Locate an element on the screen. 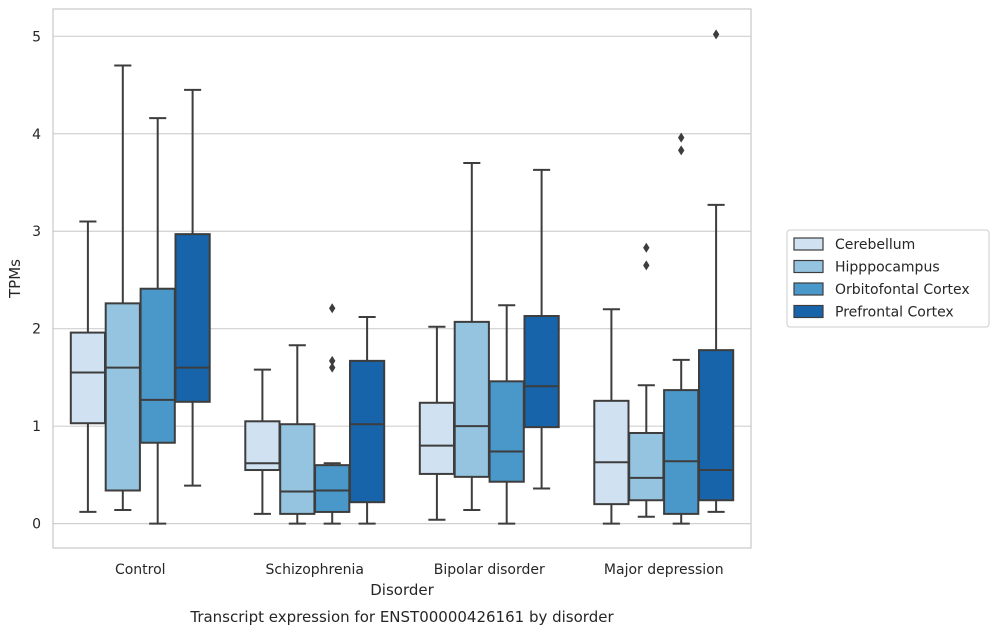 This screenshot has height=634, width=999. y-tick-label: 3 is located at coordinates (36, 232).